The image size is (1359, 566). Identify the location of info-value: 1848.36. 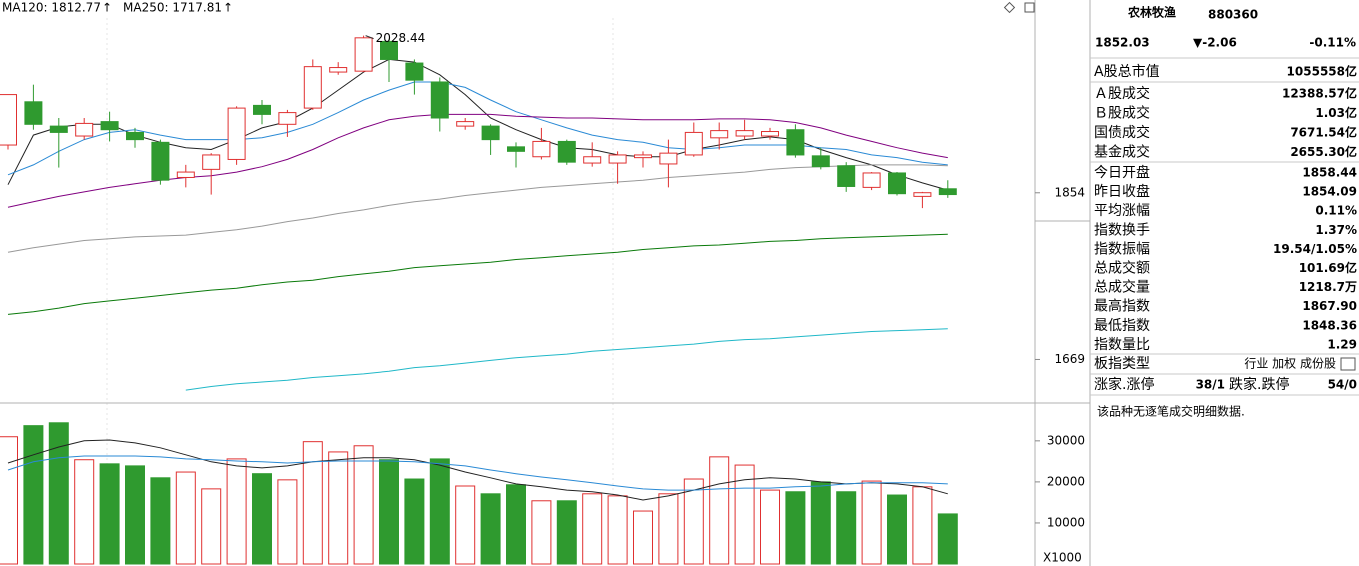
(1329, 325).